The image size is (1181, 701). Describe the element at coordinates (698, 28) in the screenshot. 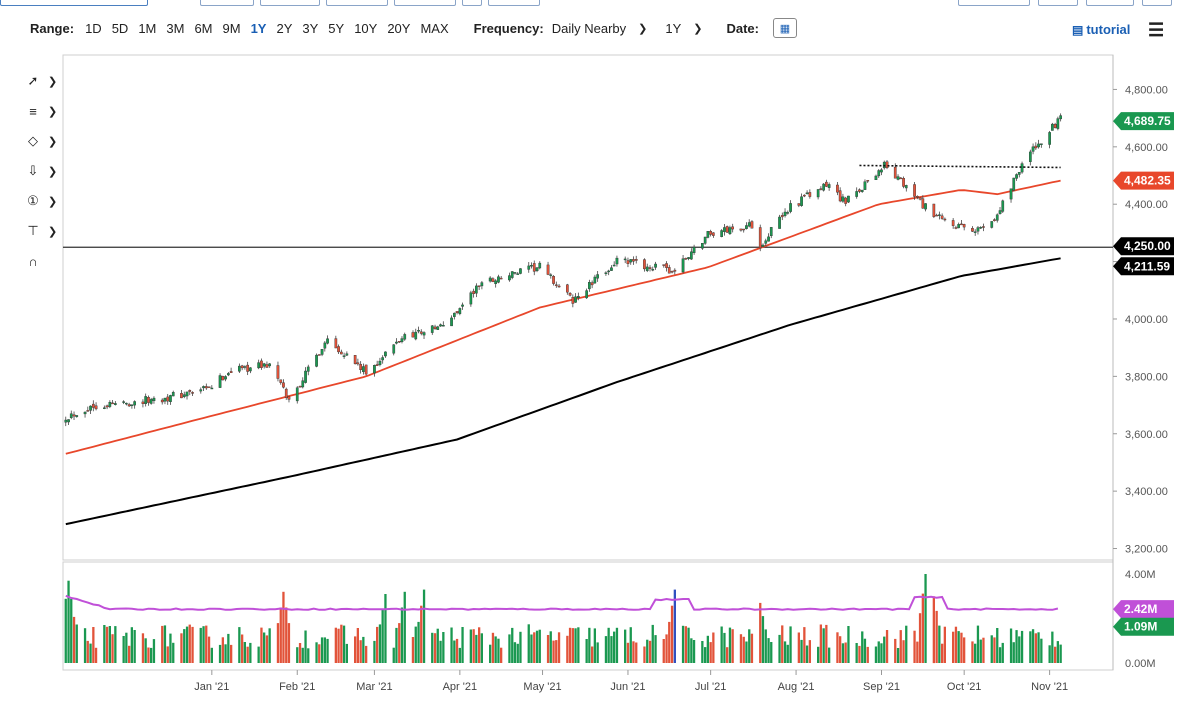

I see `period-chevron-down-icon: ❯` at that location.